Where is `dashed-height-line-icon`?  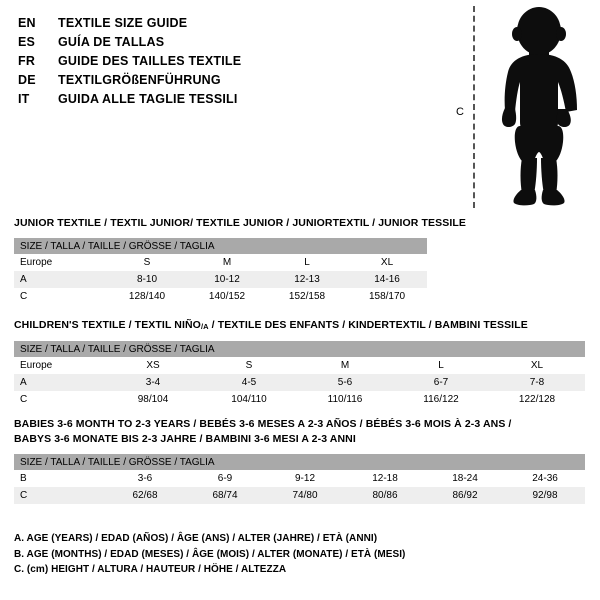 dashed-height-line-icon is located at coordinates (474, 107).